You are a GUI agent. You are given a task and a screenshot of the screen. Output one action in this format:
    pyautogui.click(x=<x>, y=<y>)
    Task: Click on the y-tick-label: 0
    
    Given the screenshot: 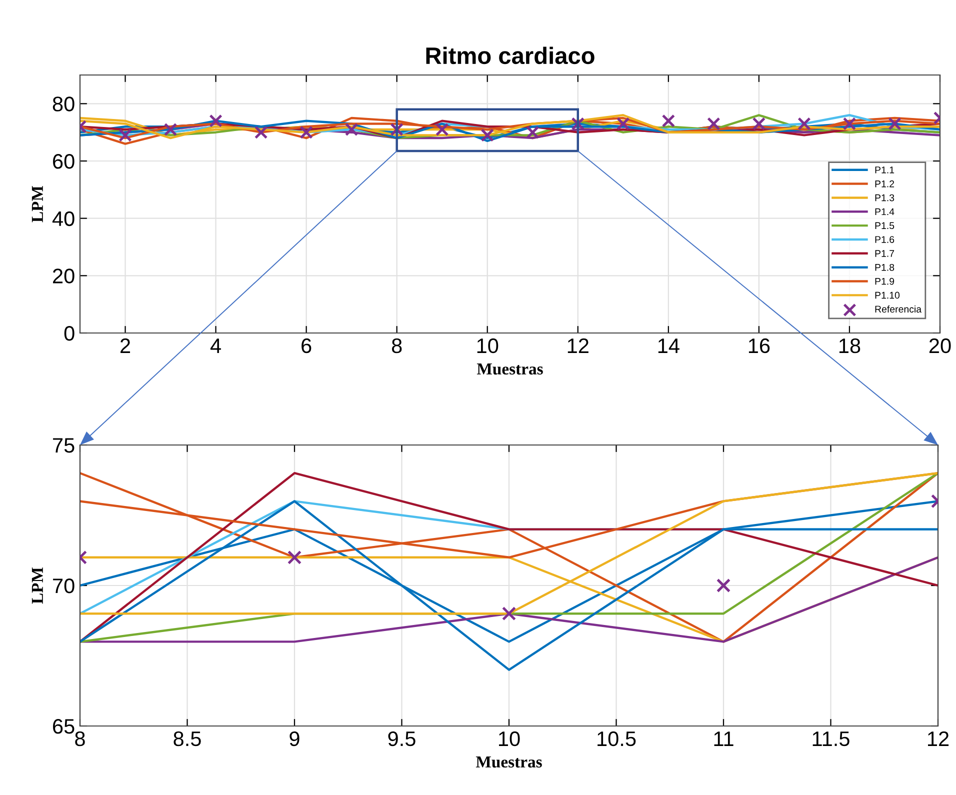 What is the action you would take?
    pyautogui.click(x=69, y=333)
    